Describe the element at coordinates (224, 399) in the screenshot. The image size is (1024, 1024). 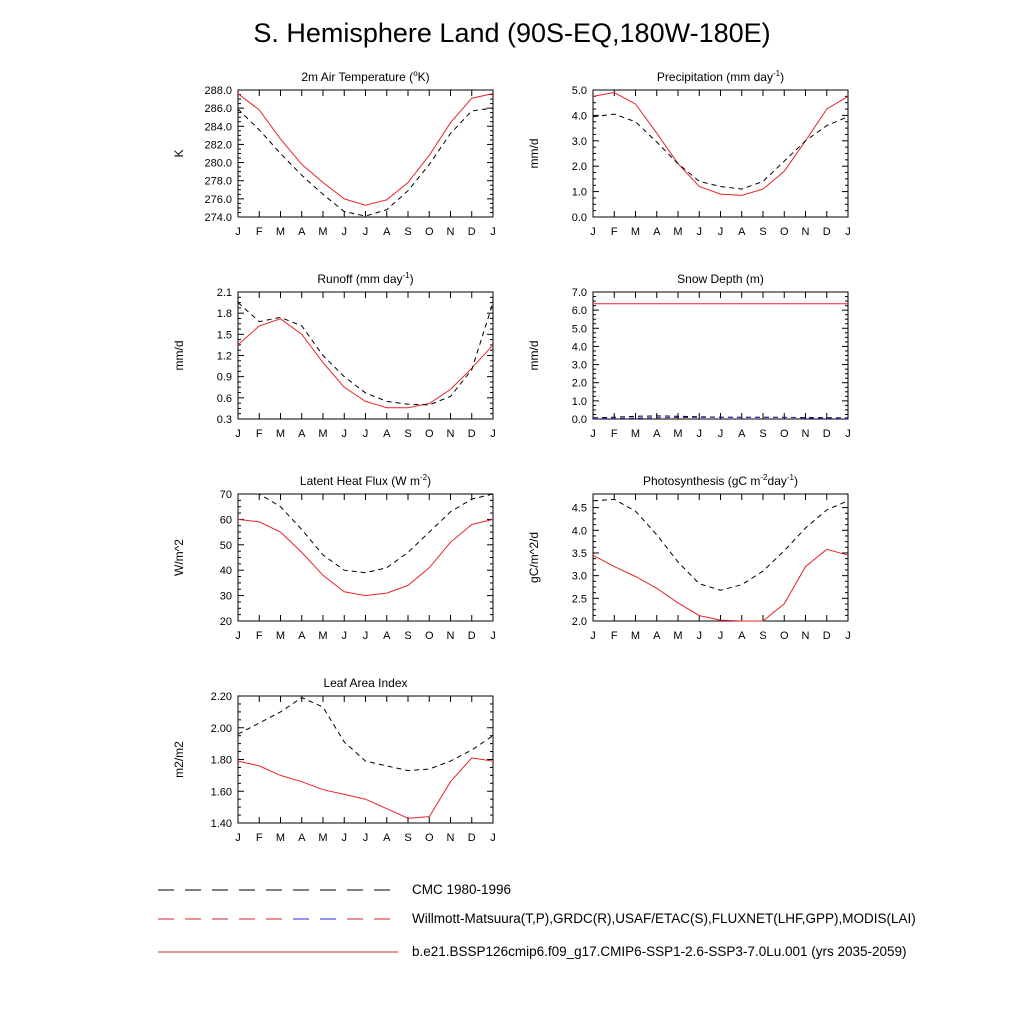
I see `y-tick-label: 0.6` at that location.